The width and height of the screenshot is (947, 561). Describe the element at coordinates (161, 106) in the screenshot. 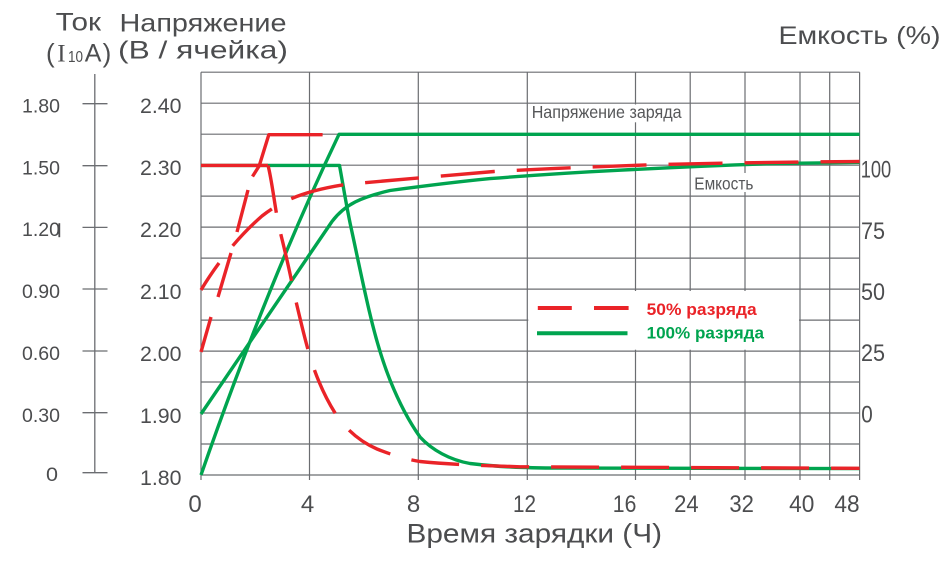

I see `svg-text: 2.40` at that location.